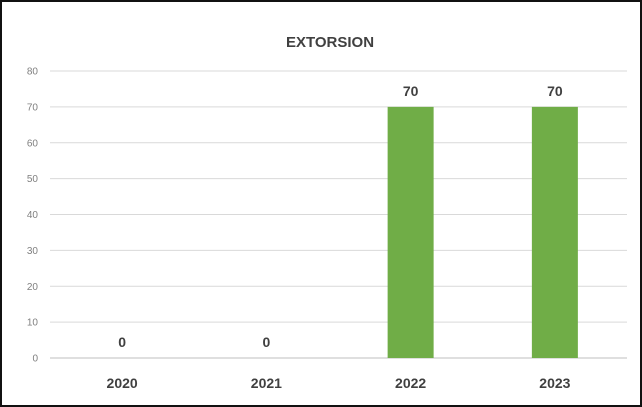 The width and height of the screenshot is (642, 407). I want to click on bar-2023, so click(554, 232).